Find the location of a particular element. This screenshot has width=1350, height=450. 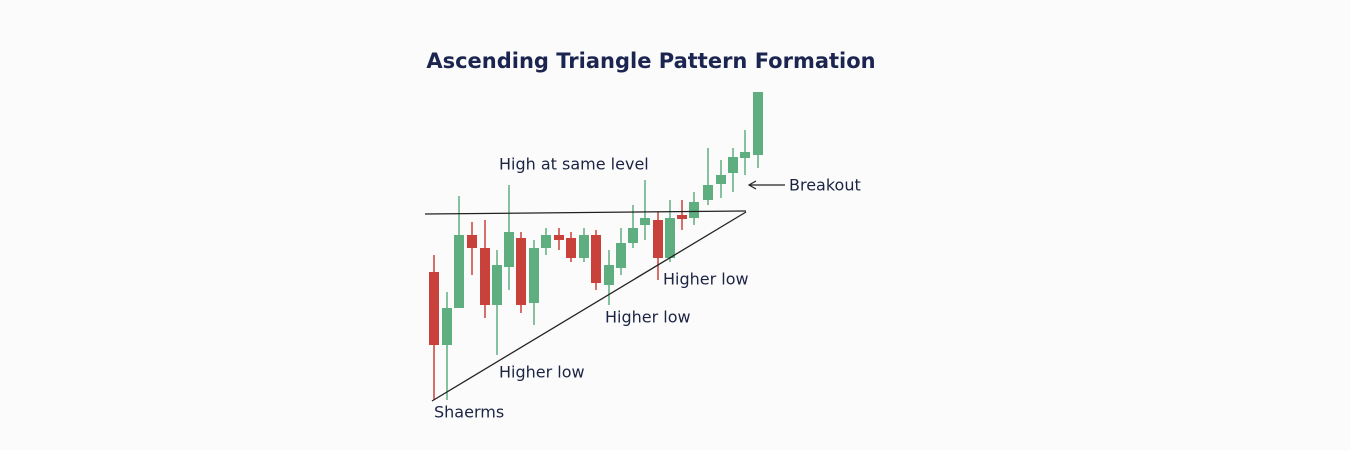

title: Ascending Triangle Pattern Formation is located at coordinates (650, 61).